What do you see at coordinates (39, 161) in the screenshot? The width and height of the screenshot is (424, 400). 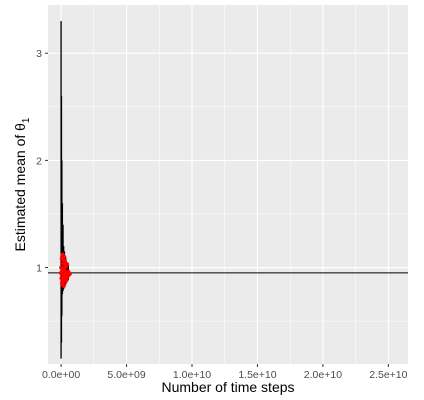 I see `y-tick-label: 2` at bounding box center [39, 161].